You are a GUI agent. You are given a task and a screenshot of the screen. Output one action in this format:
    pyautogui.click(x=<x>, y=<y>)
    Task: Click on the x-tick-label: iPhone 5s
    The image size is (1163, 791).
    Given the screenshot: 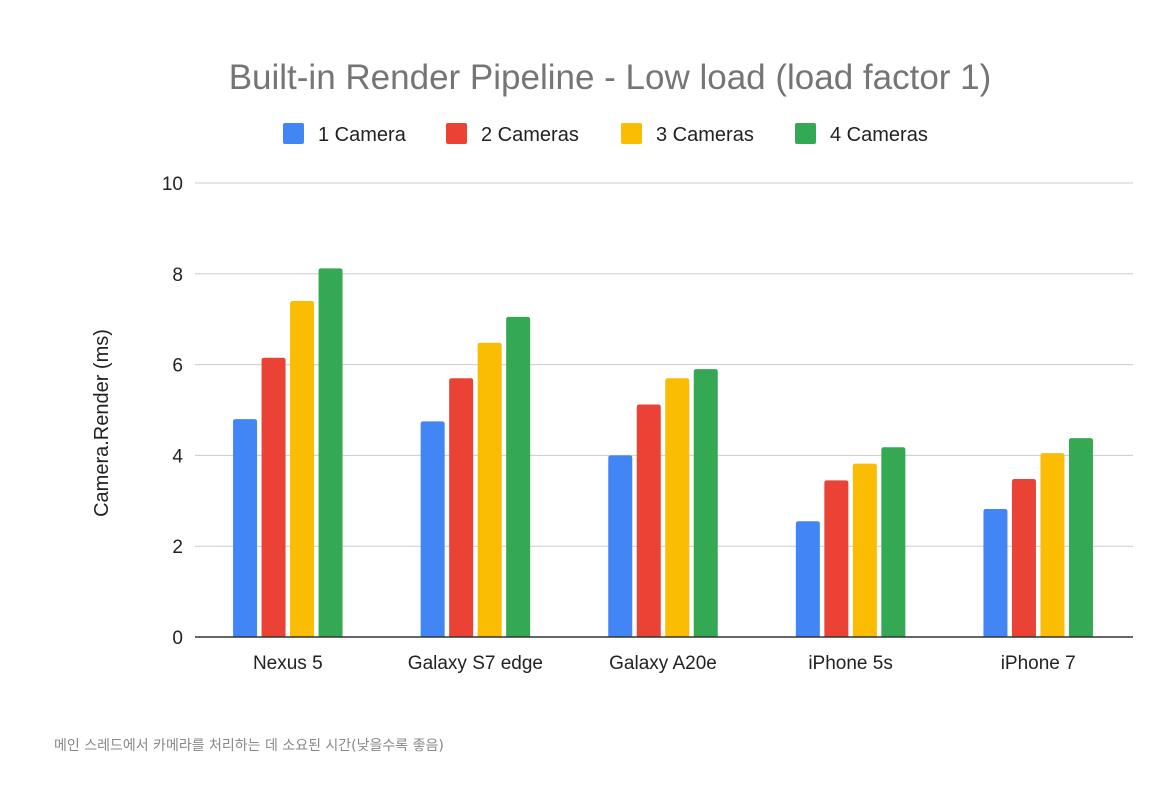 What is the action you would take?
    pyautogui.click(x=850, y=663)
    